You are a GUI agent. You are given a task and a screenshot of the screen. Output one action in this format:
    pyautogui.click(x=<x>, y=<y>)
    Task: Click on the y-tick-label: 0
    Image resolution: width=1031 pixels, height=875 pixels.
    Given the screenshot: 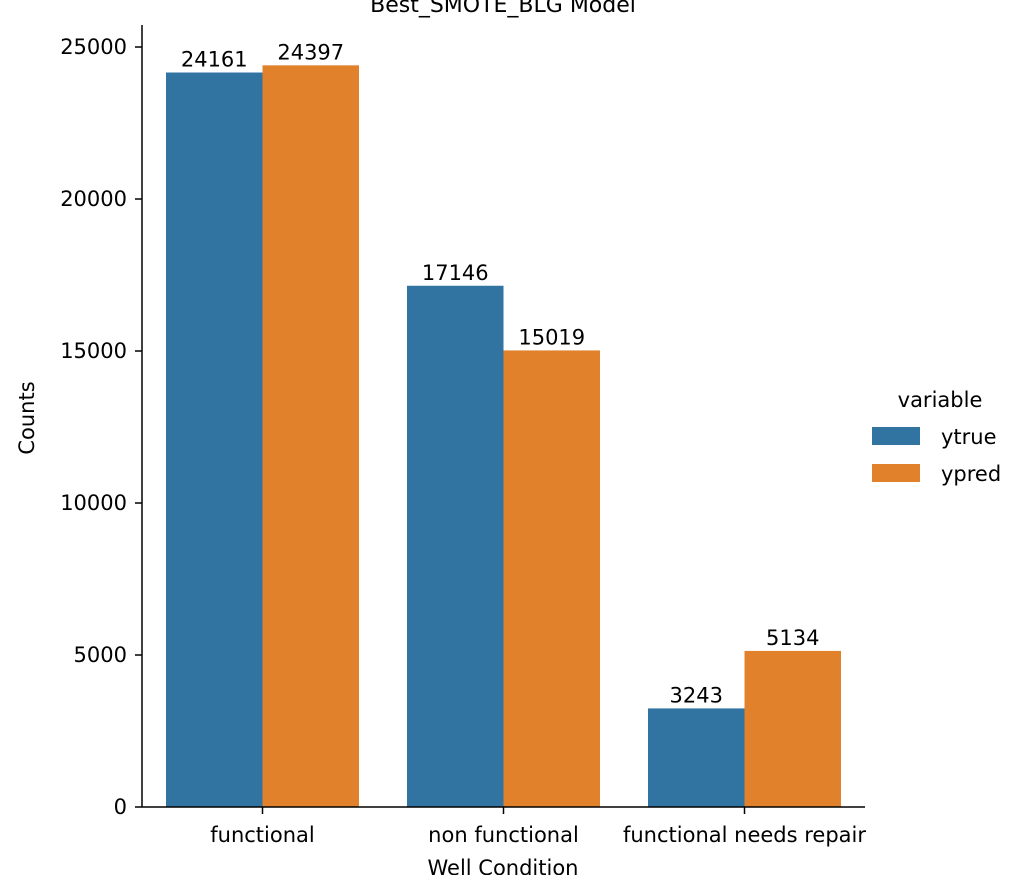 What is the action you would take?
    pyautogui.click(x=120, y=807)
    